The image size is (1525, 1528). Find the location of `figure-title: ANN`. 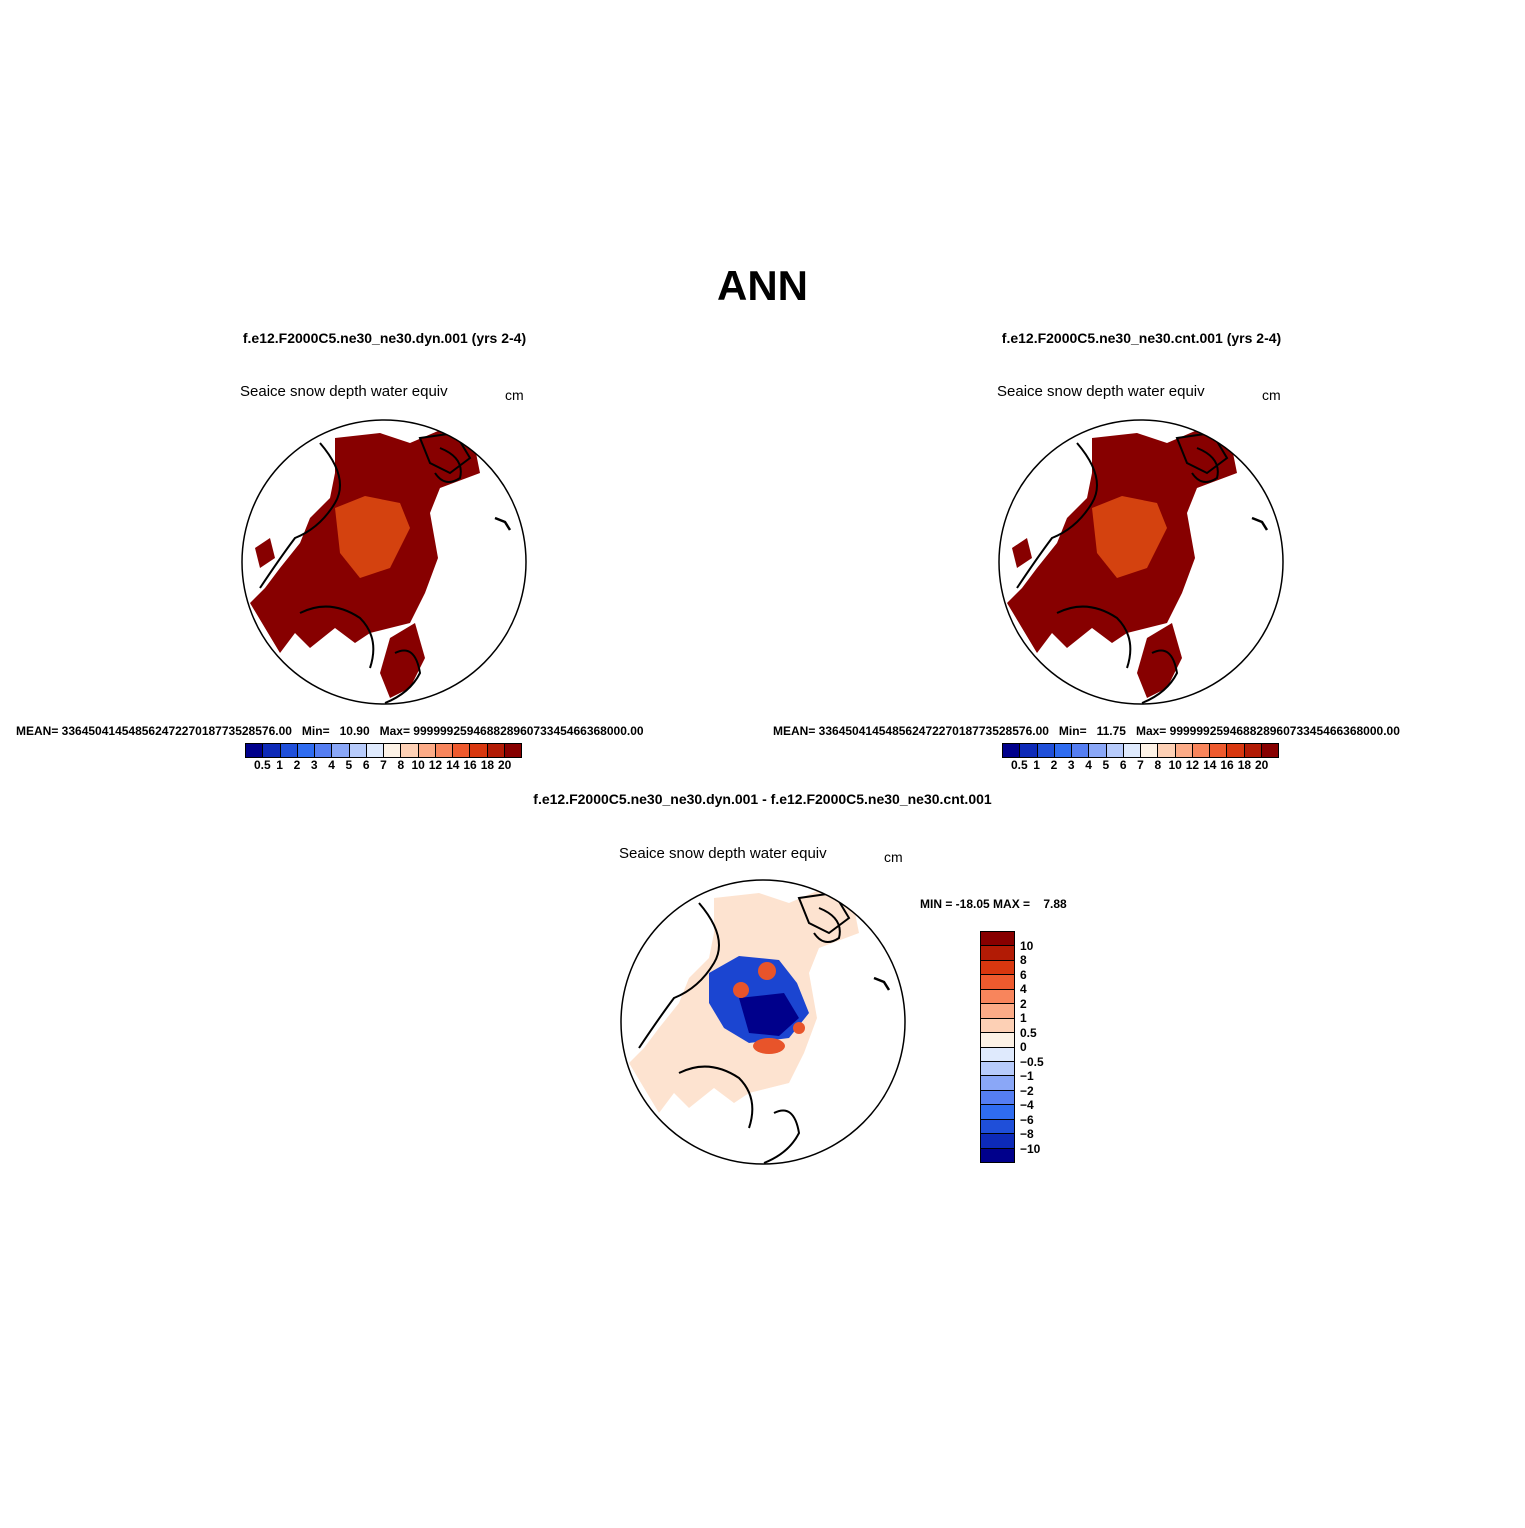

figure-title: ANN is located at coordinates (762, 285).